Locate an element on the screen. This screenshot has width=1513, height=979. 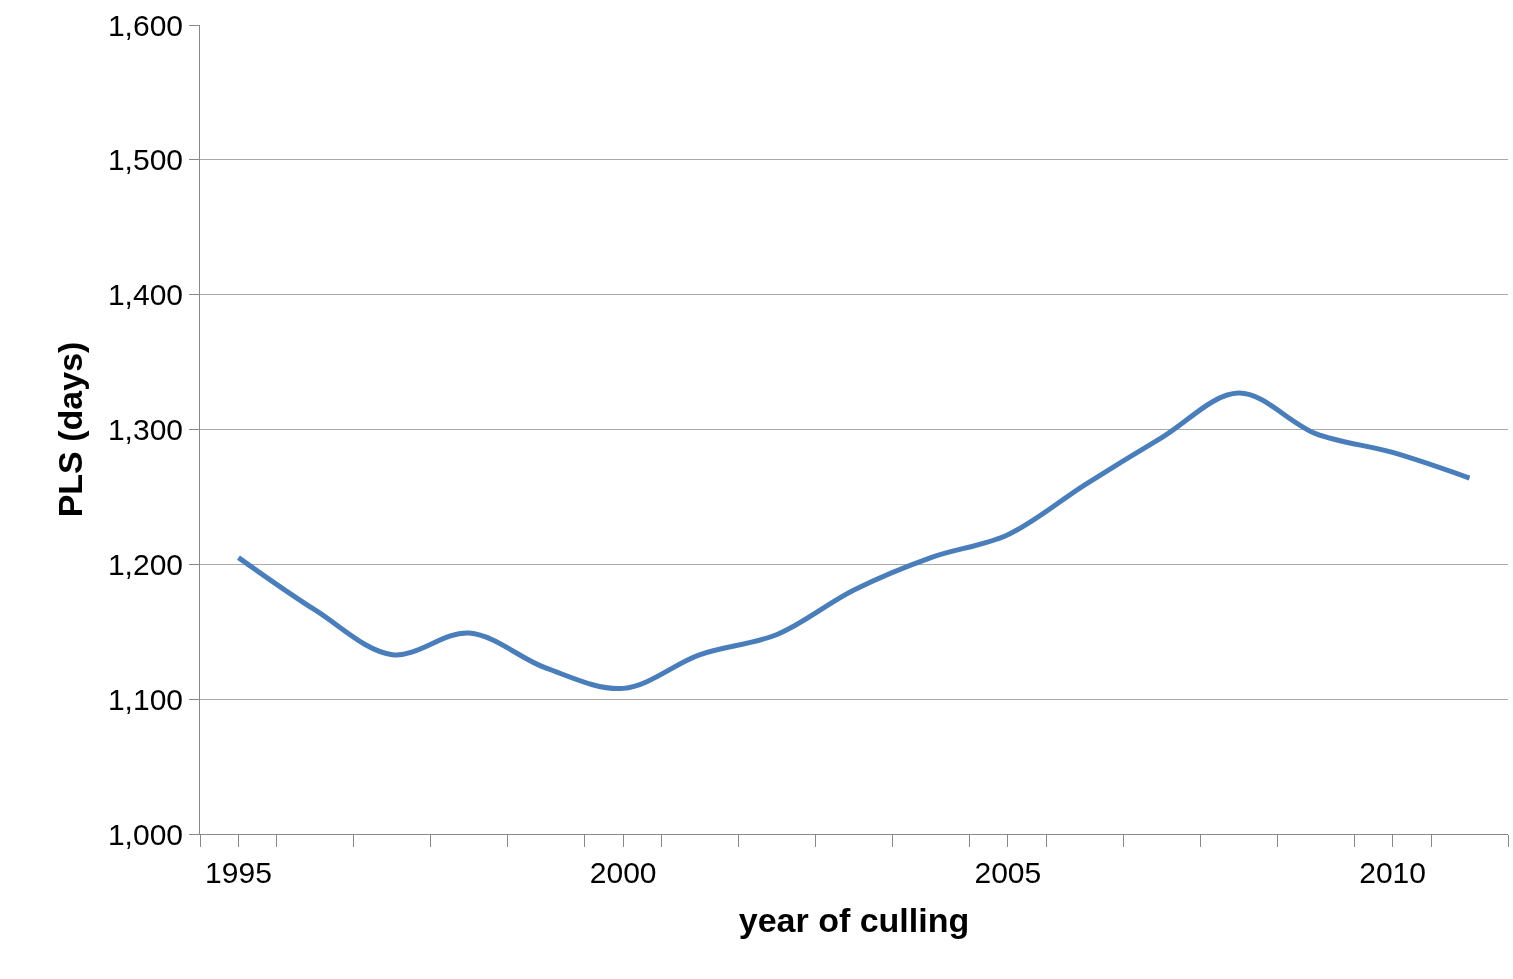
y-tick-label: 1,200 is located at coordinates (145, 564).